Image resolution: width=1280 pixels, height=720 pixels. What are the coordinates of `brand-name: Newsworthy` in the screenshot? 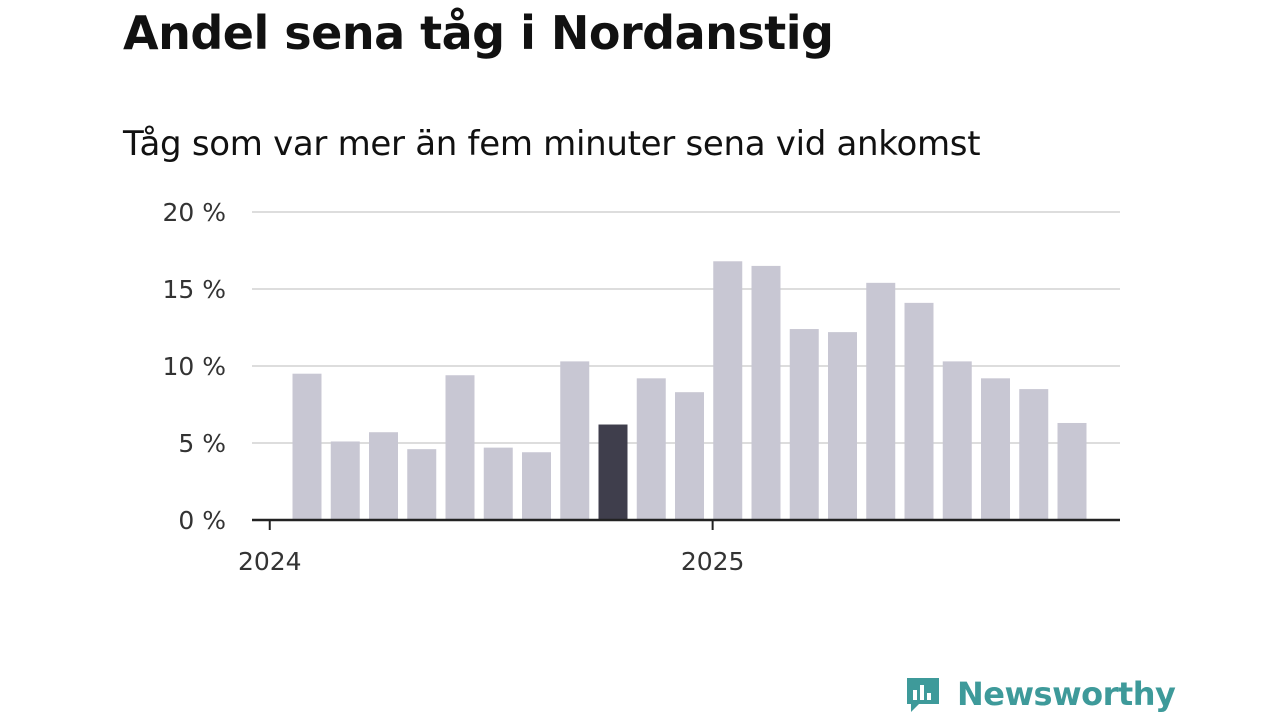 It's located at (1066, 694).